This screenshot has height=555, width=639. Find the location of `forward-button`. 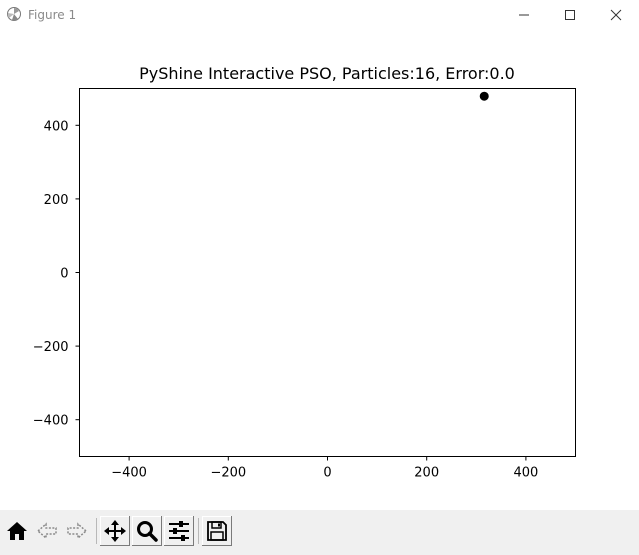

forward-button is located at coordinates (77, 531).